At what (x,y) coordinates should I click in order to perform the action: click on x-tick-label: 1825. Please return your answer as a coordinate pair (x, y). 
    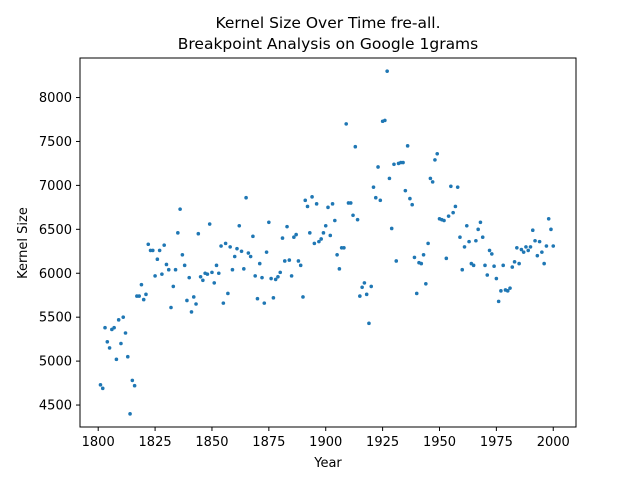
    Looking at the image, I should click on (155, 442).